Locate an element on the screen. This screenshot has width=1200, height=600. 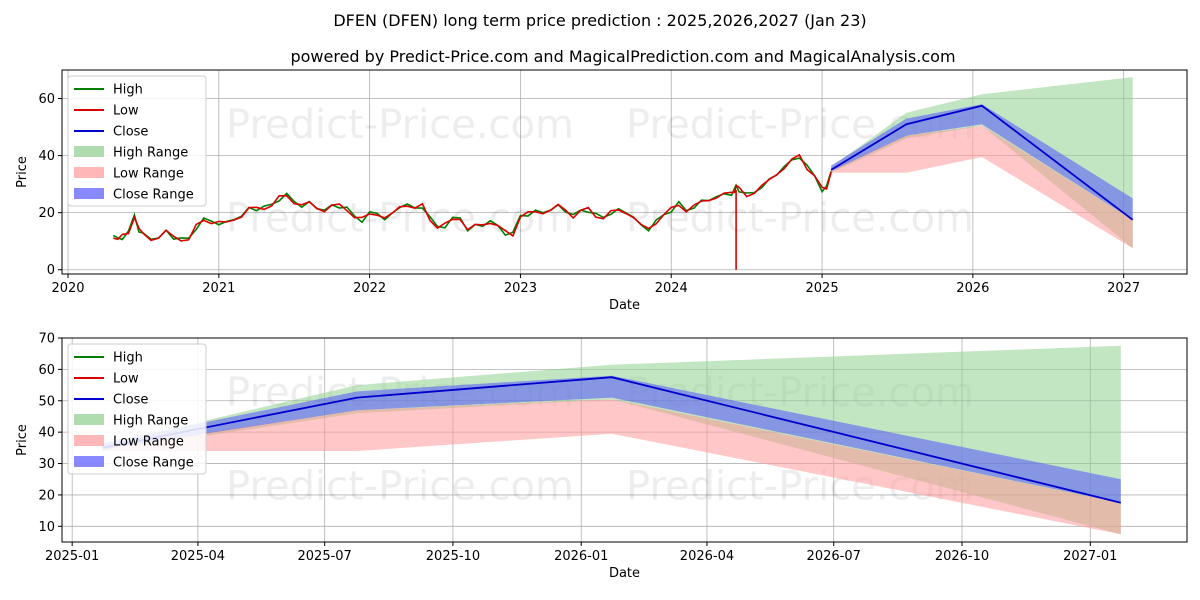
x-tick-label: 2025-01 is located at coordinates (72, 556).